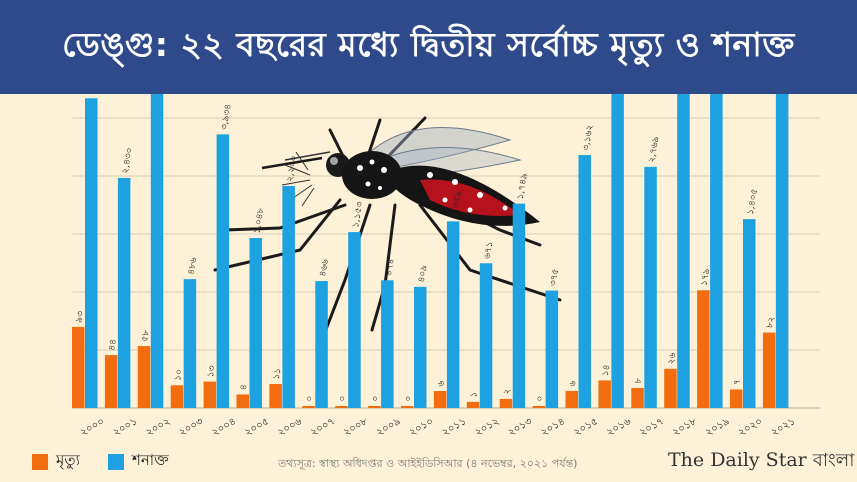  What do you see at coordinates (705, 277) in the screenshot?
I see `death-value-label: ১৭৯` at bounding box center [705, 277].